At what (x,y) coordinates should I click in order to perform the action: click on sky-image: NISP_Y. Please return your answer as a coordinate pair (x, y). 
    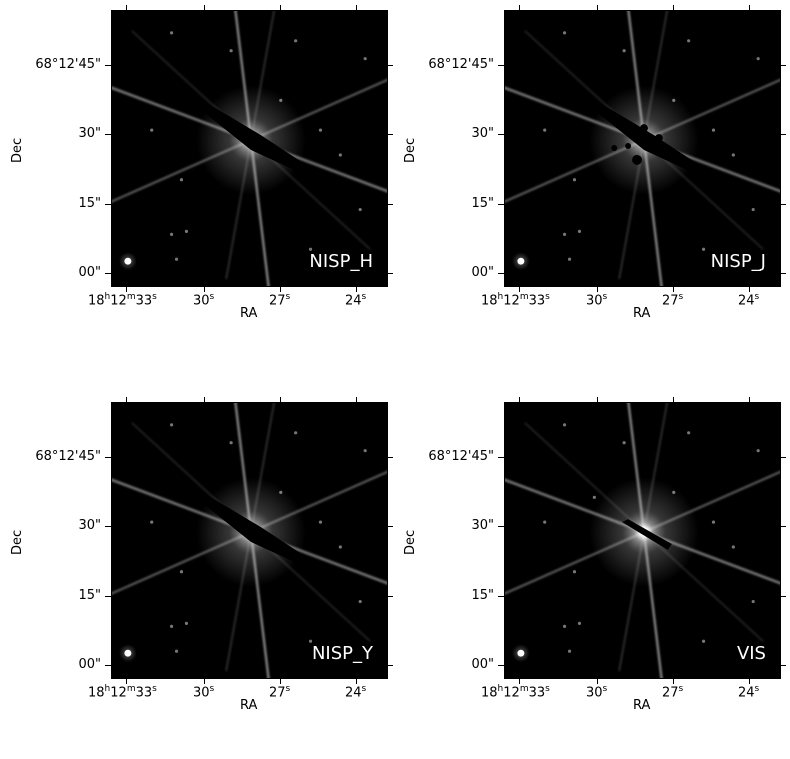
    Looking at the image, I should click on (249, 540).